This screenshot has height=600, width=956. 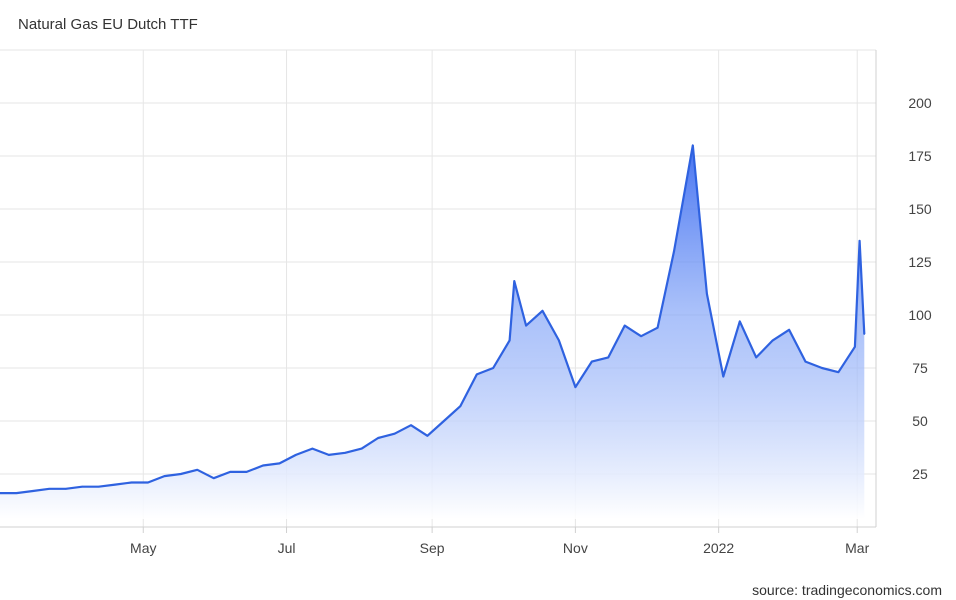 What do you see at coordinates (847, 590) in the screenshot?
I see `source-credit: source: tradingeconomics.com` at bounding box center [847, 590].